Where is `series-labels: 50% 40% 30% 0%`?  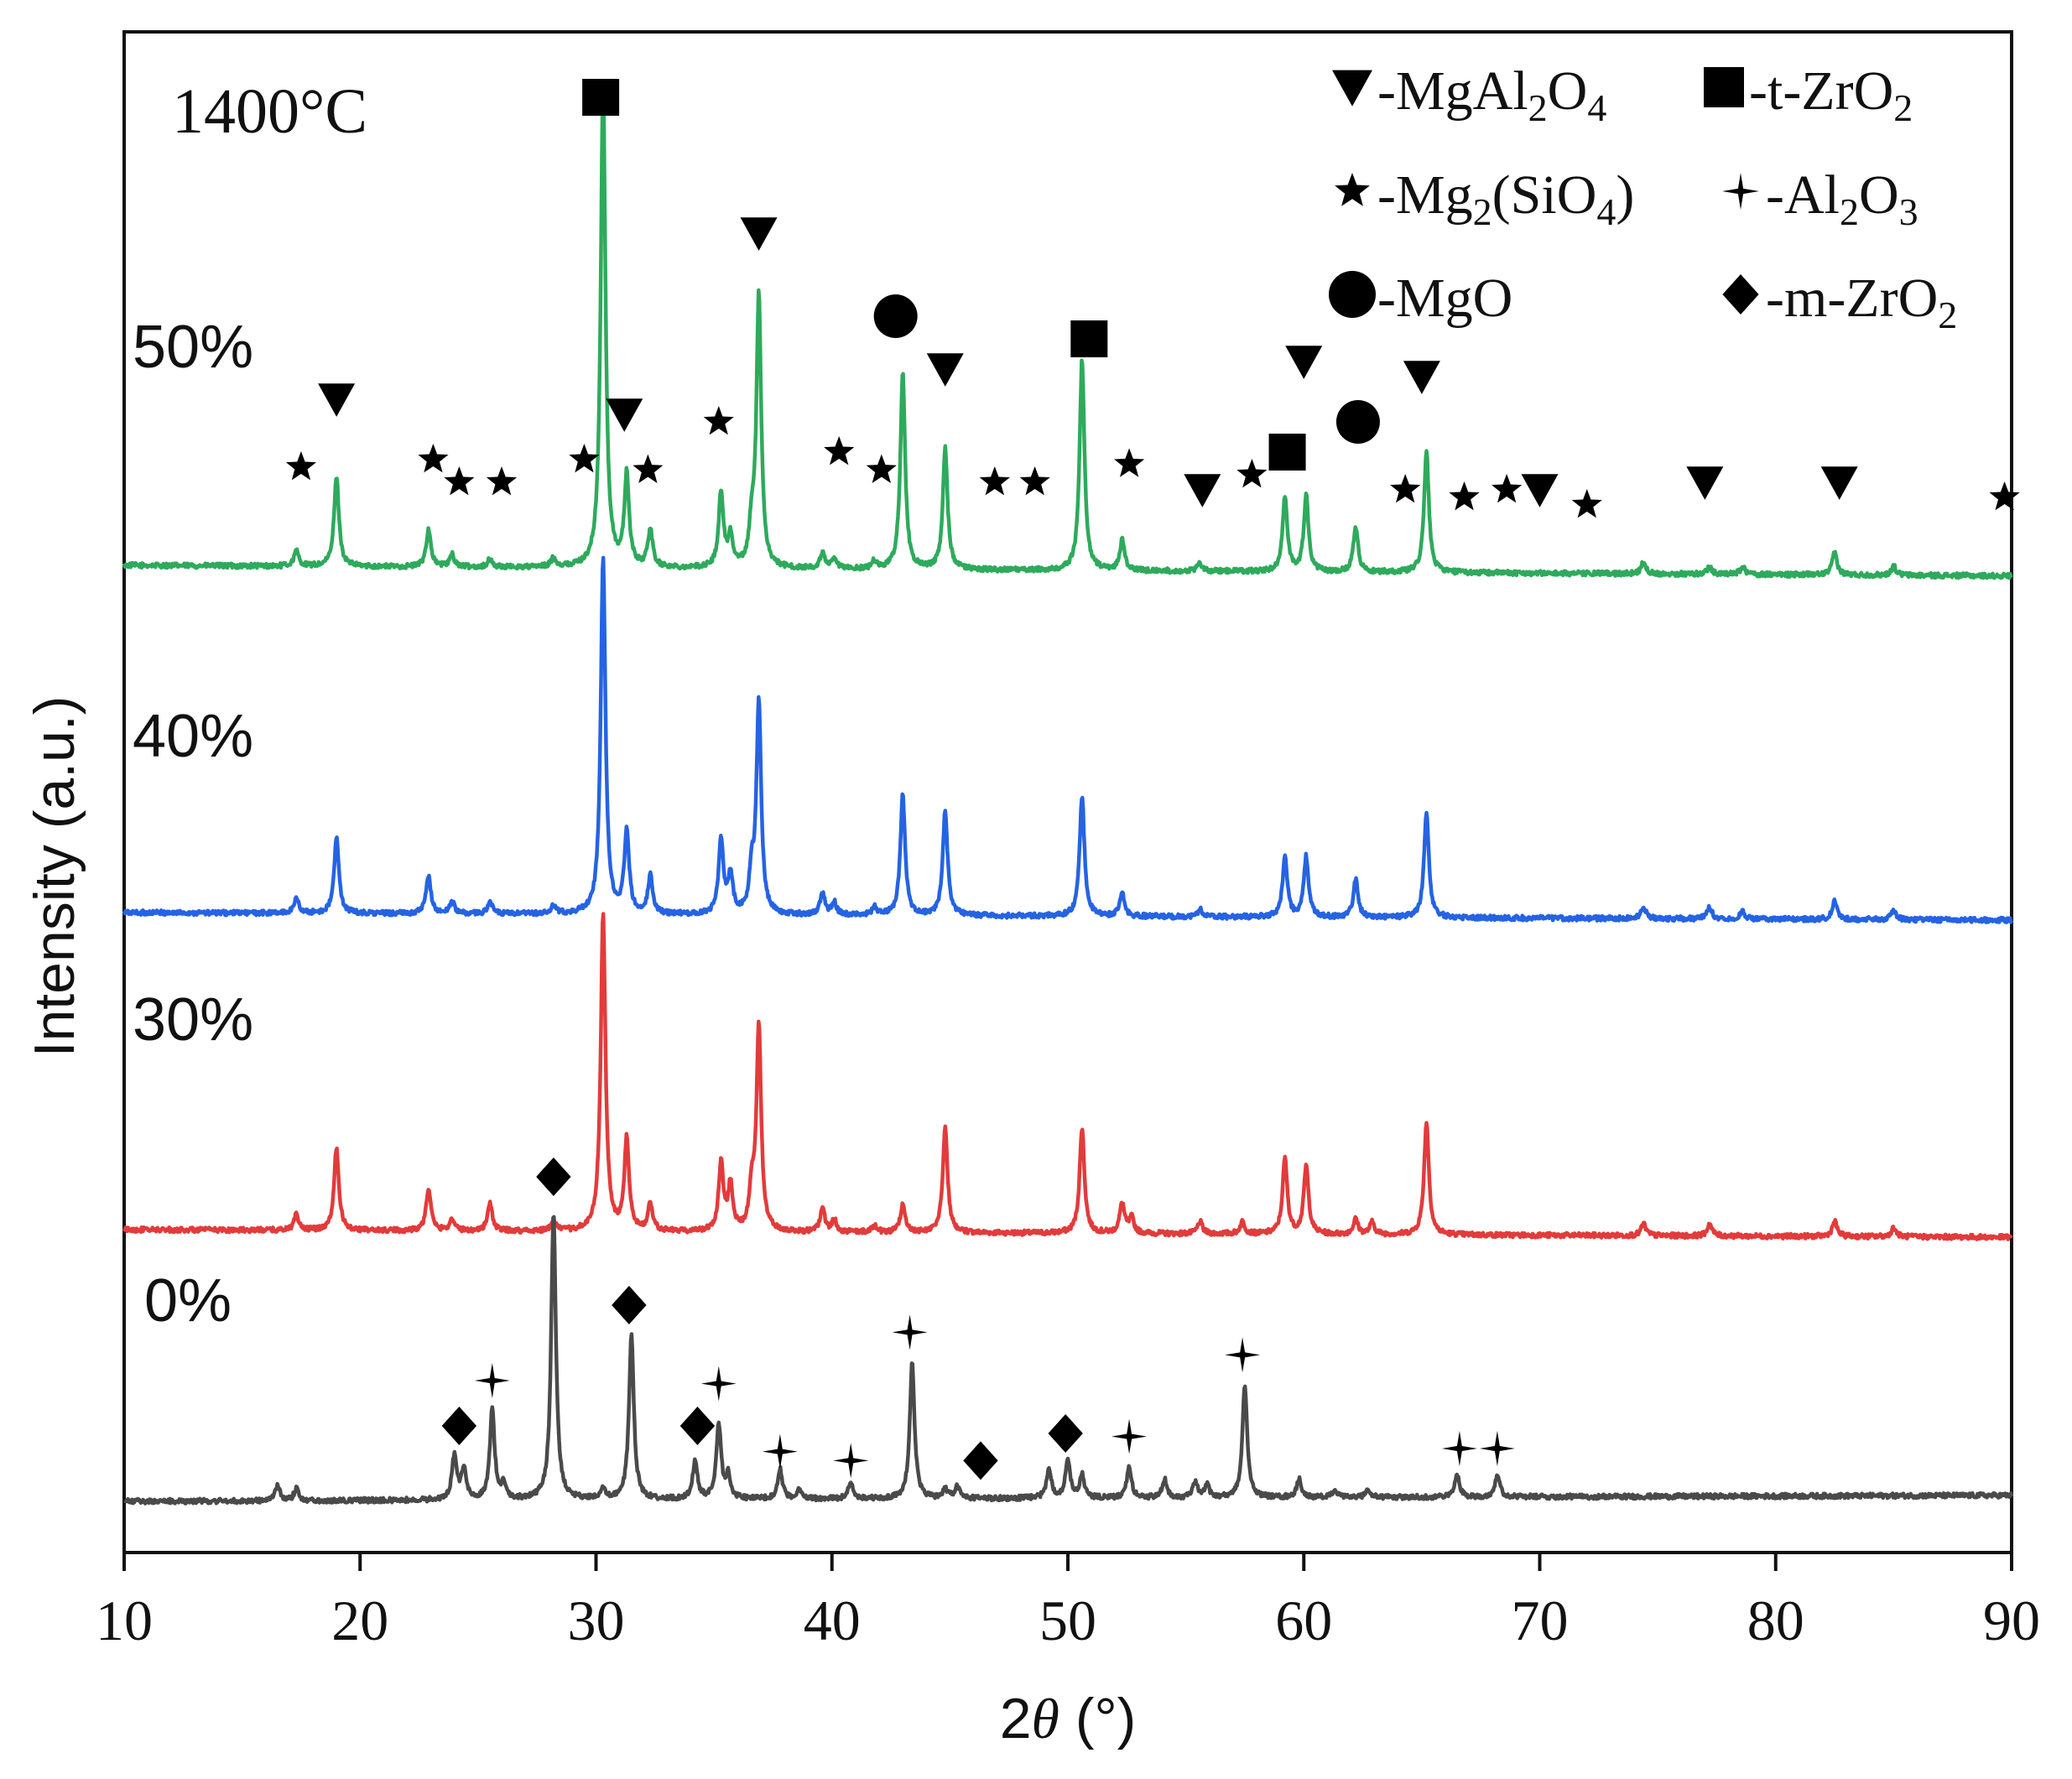
series-labels: 50% 40% 30% 0% is located at coordinates (193, 824).